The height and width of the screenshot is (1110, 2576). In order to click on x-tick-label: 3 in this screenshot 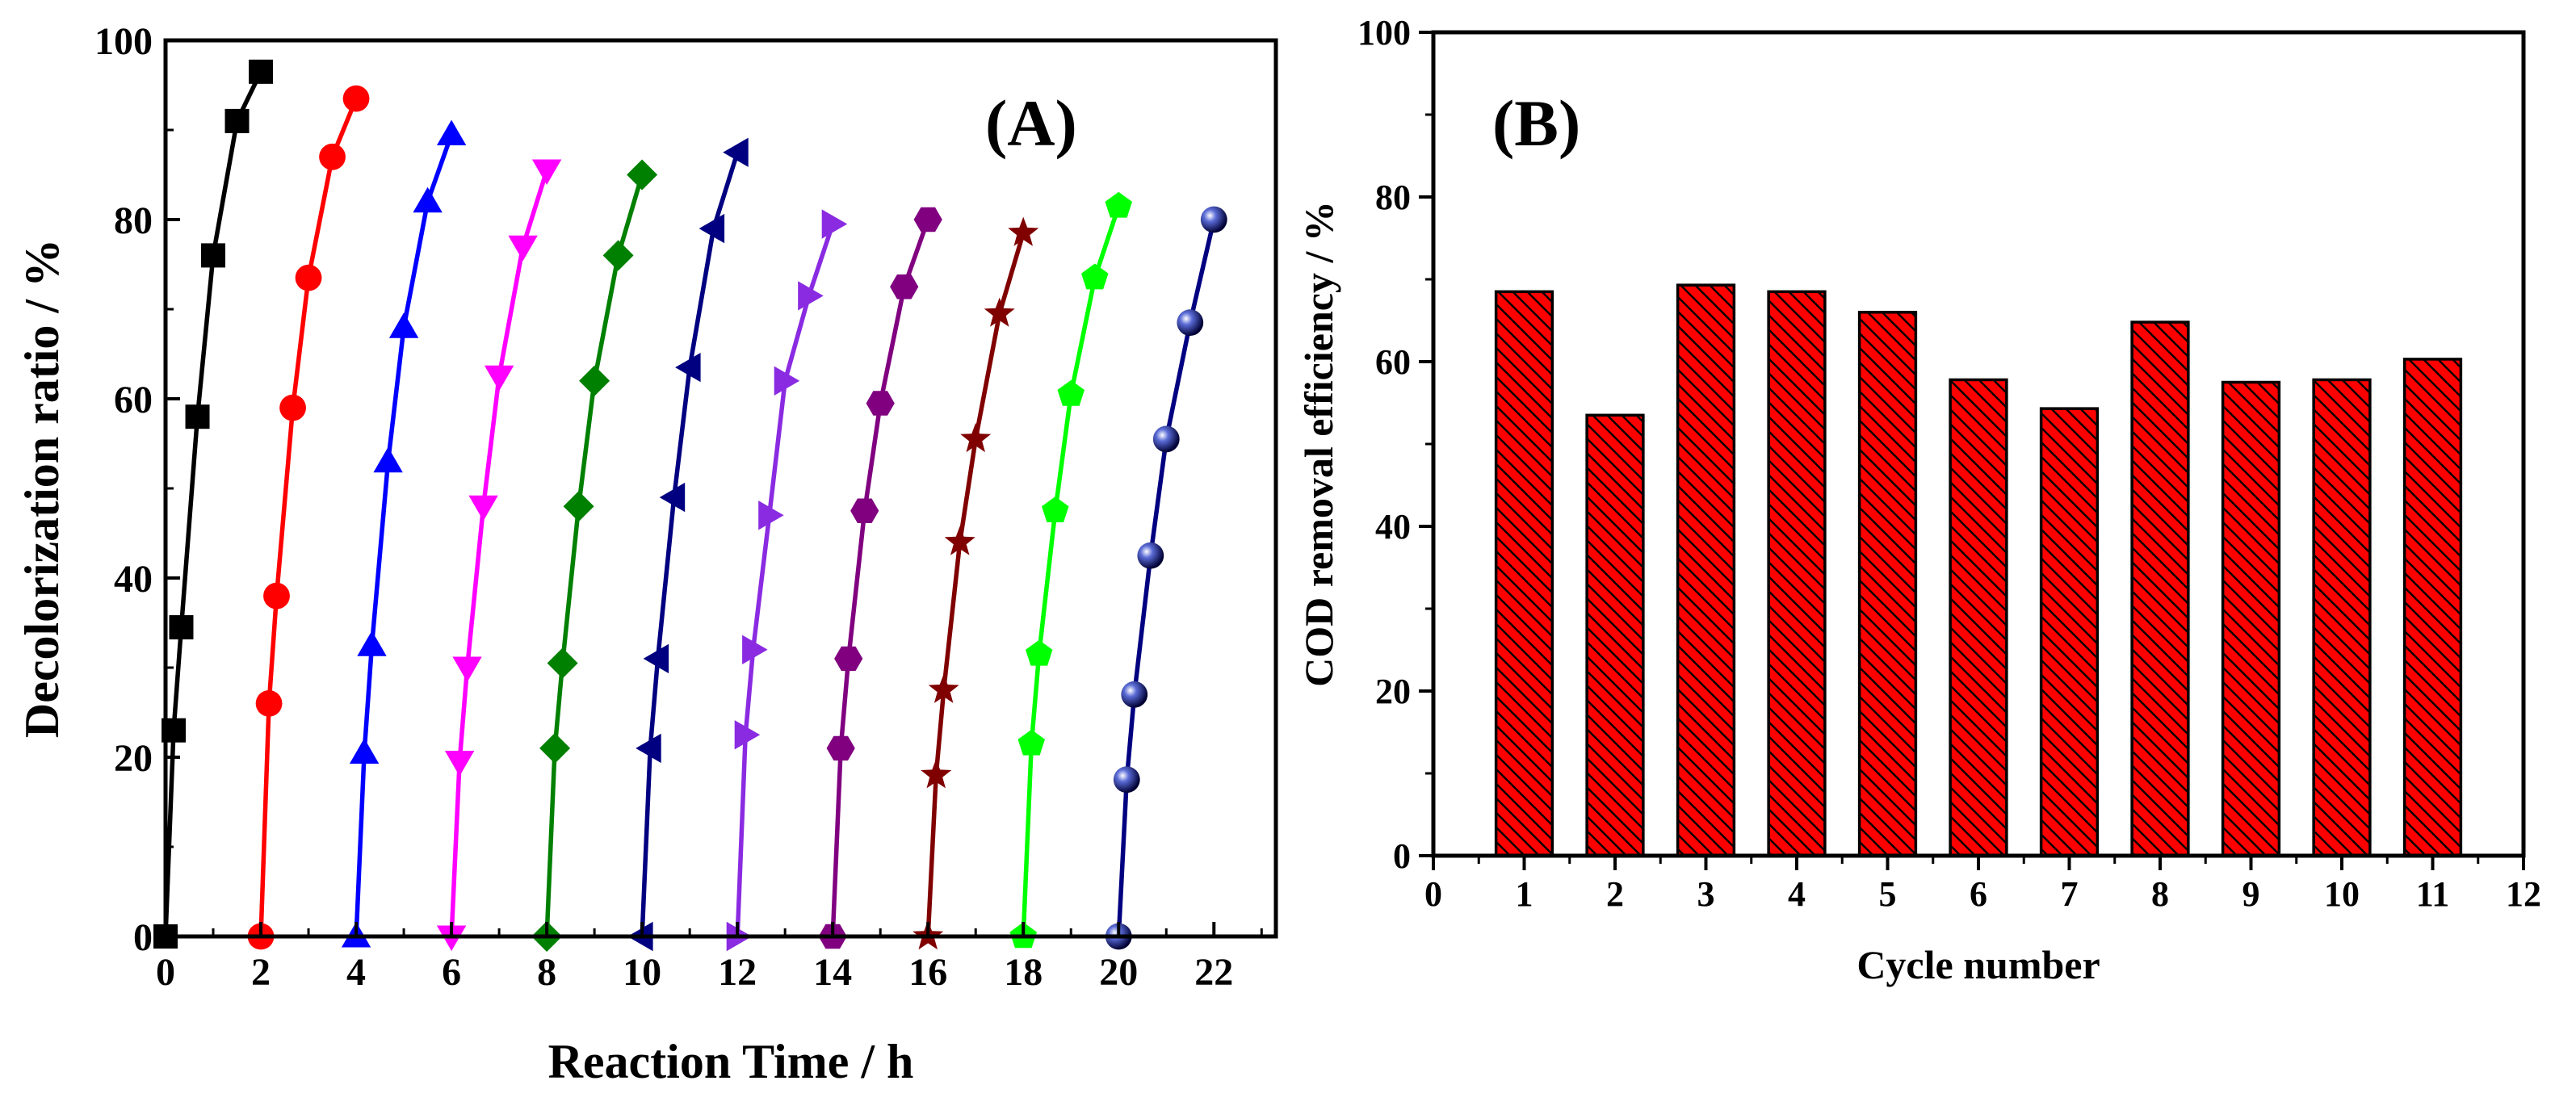, I will do `click(1706, 894)`.